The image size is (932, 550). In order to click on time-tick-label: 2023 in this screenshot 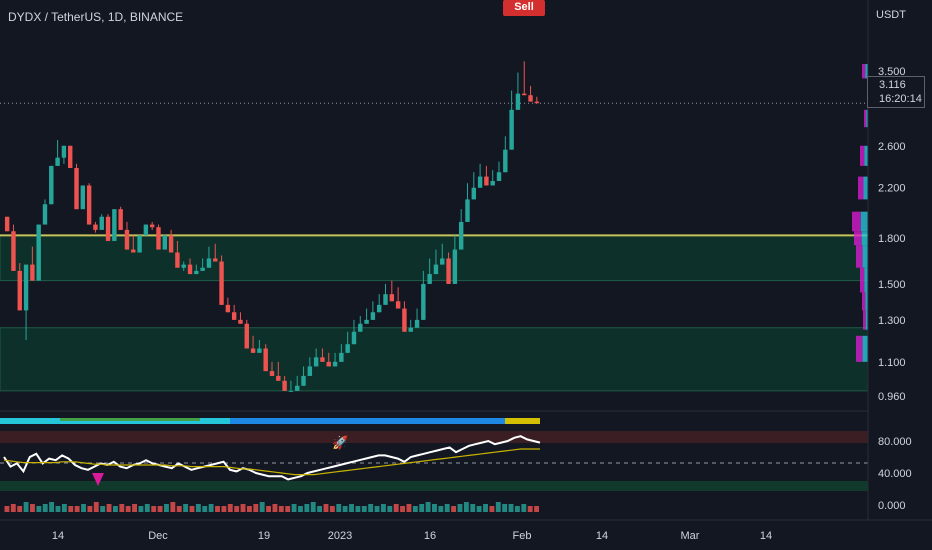, I will do `click(340, 536)`.